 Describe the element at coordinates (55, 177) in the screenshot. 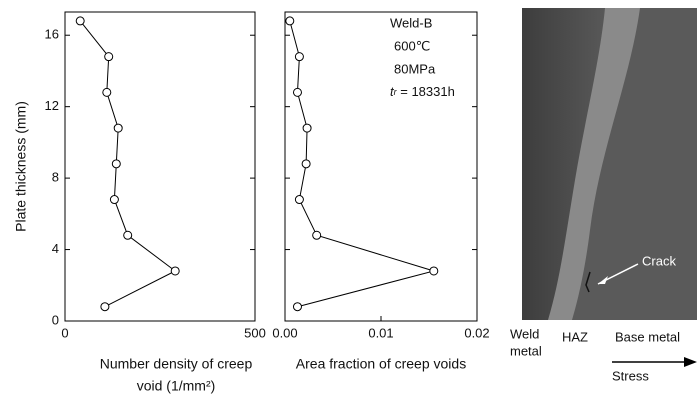

I see `y-tick-label: 8` at that location.